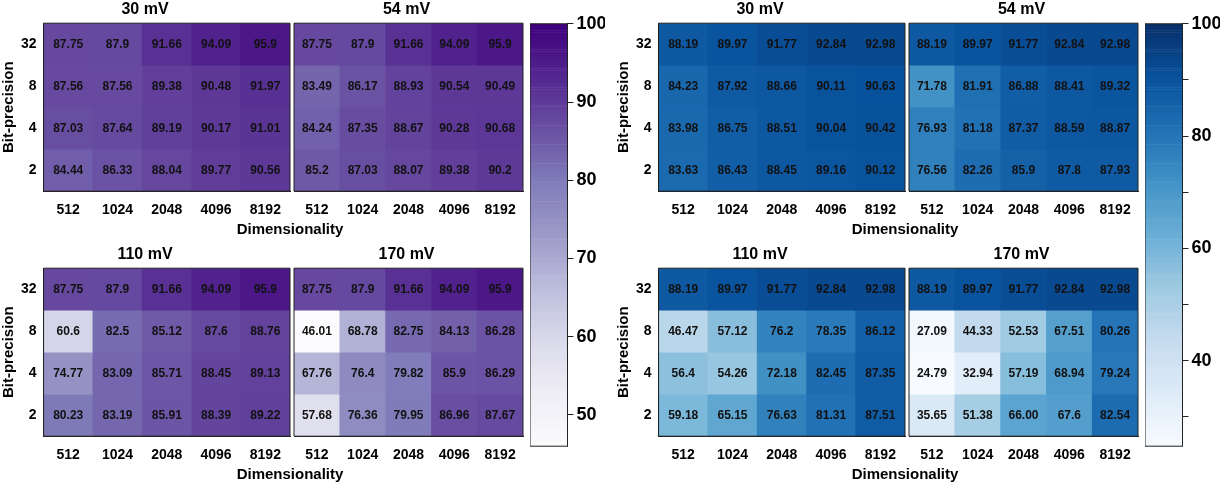 This screenshot has width=1222, height=500. I want to click on data-label: 51.38, so click(978, 414).